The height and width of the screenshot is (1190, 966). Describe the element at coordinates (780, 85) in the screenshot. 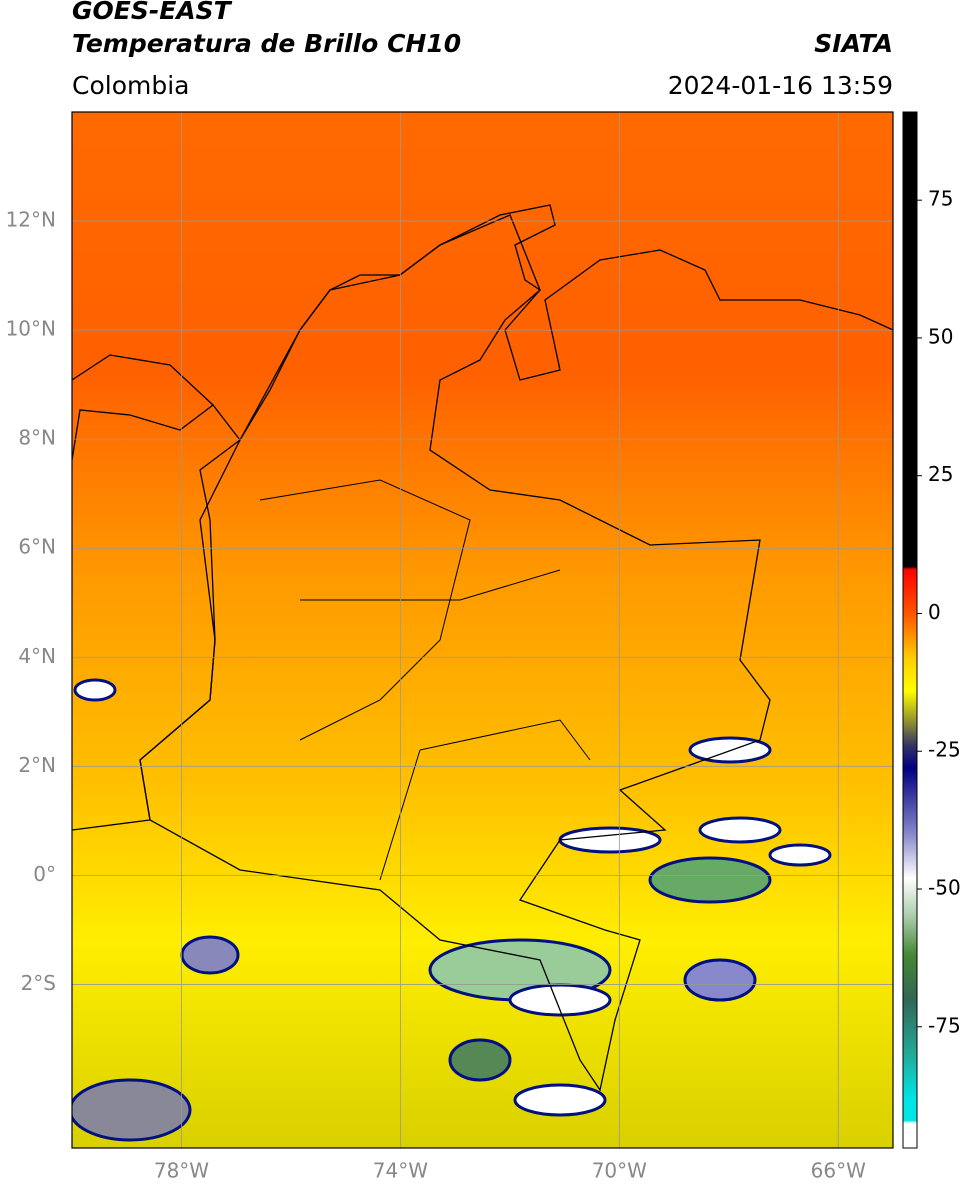

I see `timestamp: 2024-01-16 13:59` at that location.